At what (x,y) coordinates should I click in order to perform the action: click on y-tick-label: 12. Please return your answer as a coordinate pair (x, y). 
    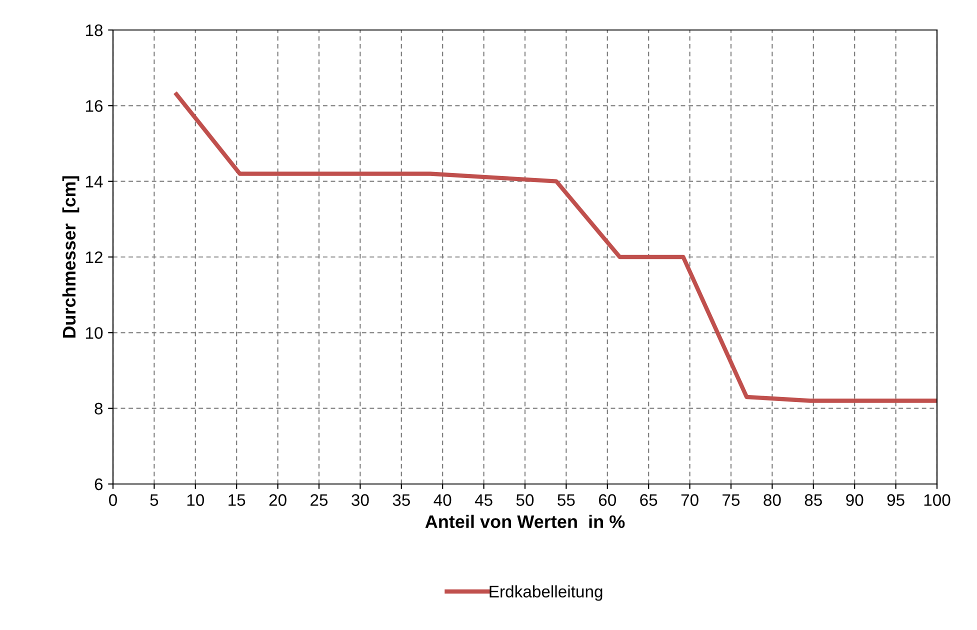
    Looking at the image, I should click on (94, 257).